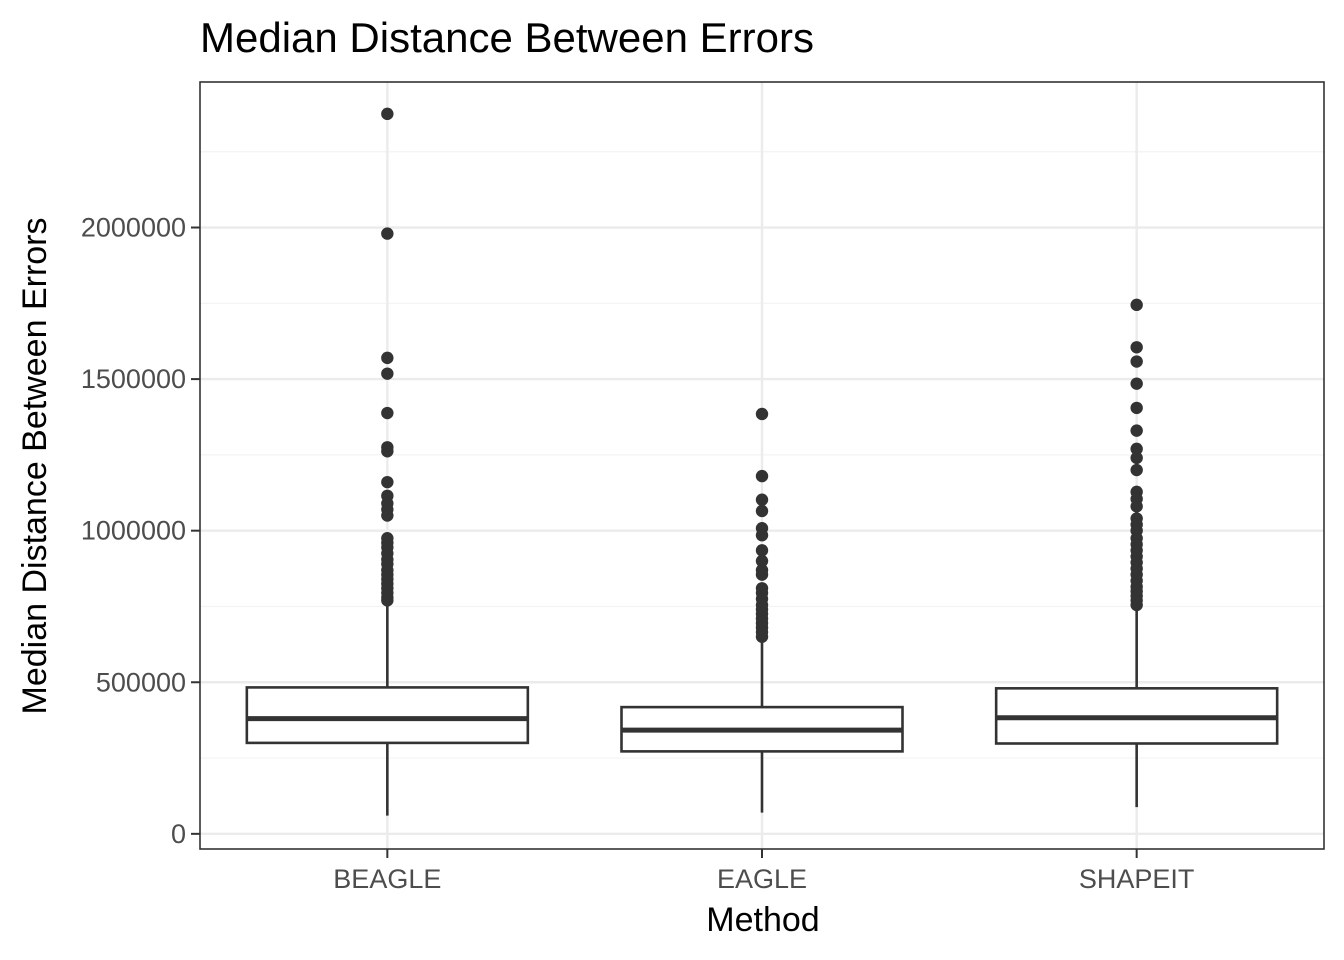 The height and width of the screenshot is (960, 1344). I want to click on y-tick-label: 2000000, so click(133, 228).